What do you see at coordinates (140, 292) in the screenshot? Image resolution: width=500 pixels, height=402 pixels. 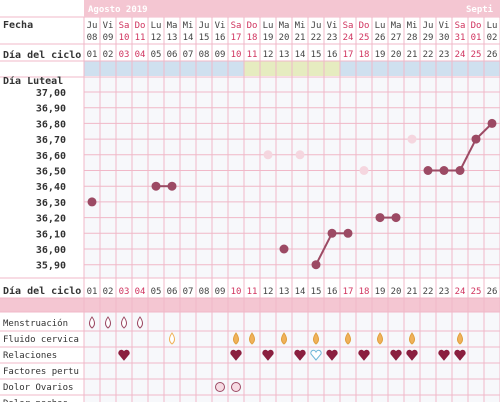 I see `cycle-day-label-bottom: 04` at bounding box center [140, 292].